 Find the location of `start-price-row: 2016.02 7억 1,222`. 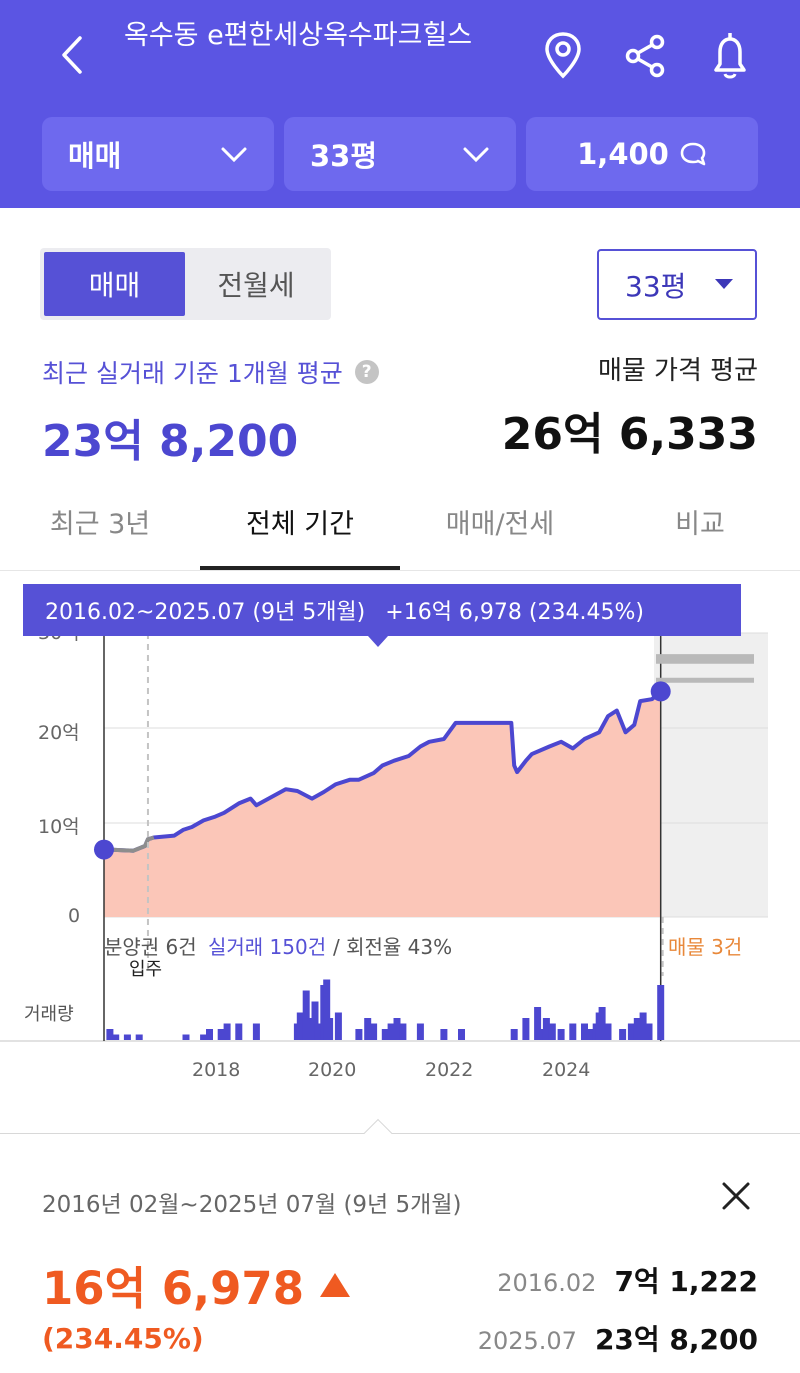

start-price-row: 2016.02 7억 1,222 is located at coordinates (627, 1280).